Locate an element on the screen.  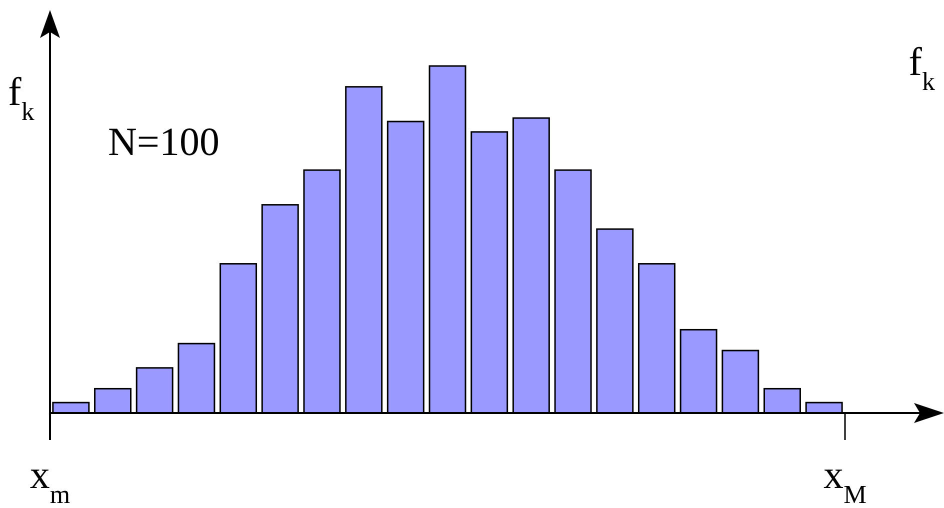
text: f$_{k}$ is located at coordinates (921, 67).